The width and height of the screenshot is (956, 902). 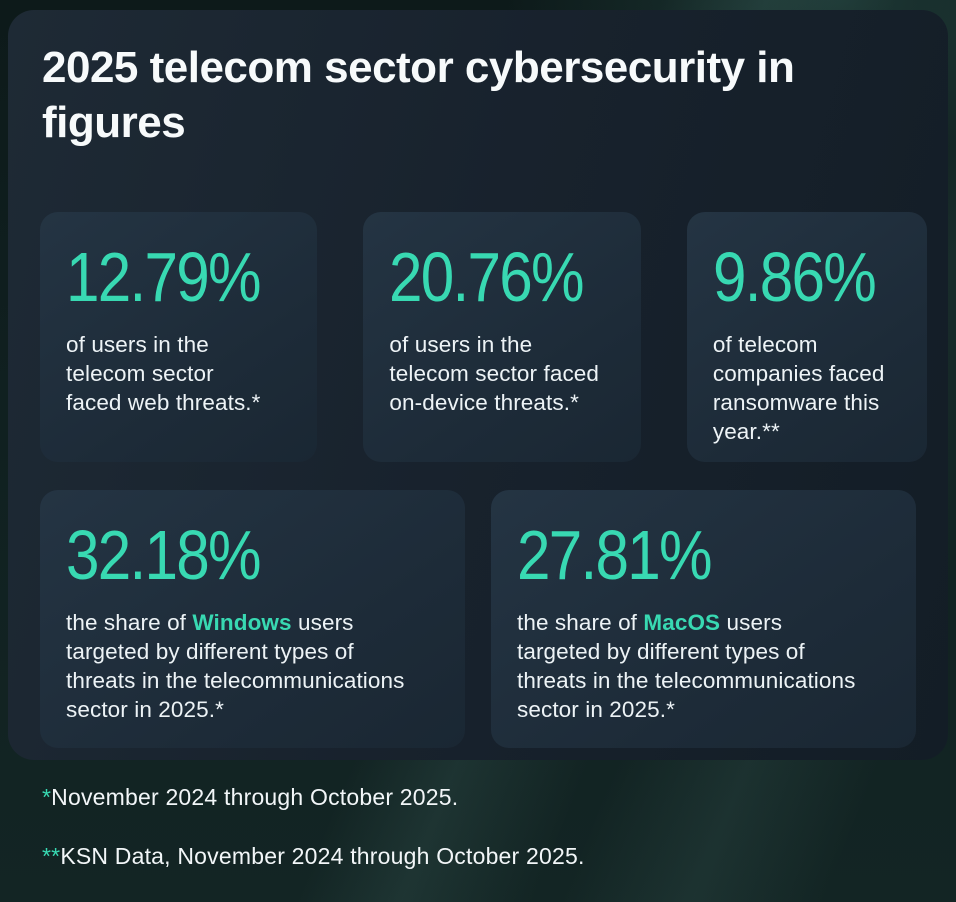 I want to click on stat-description-line: of telecom, so click(x=765, y=344).